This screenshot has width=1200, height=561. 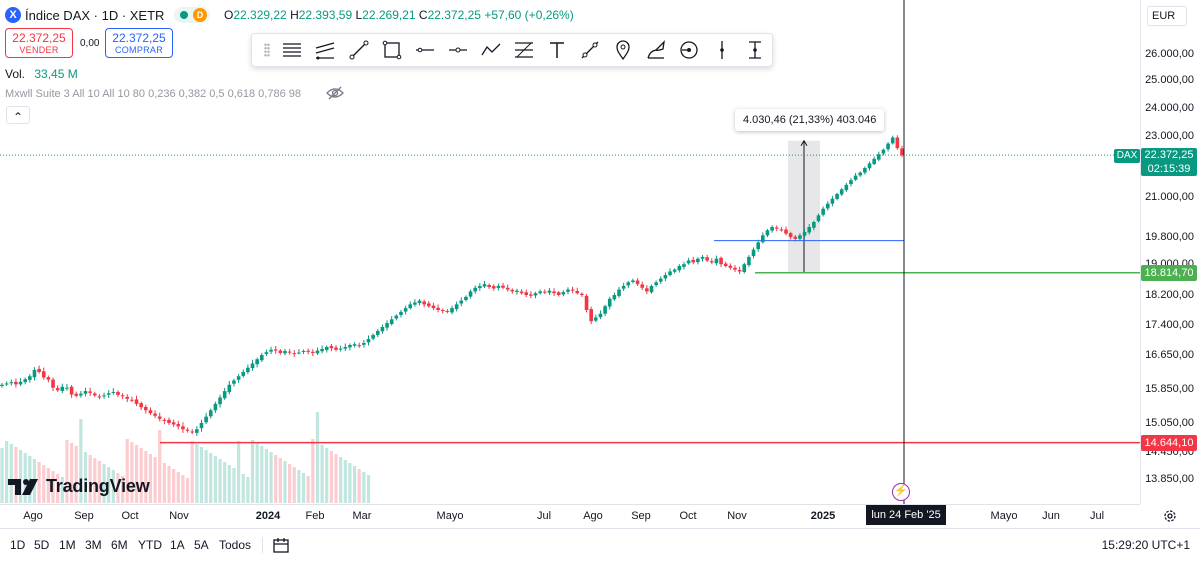 I want to click on event-flash-icon: ⚡, so click(x=901, y=492).